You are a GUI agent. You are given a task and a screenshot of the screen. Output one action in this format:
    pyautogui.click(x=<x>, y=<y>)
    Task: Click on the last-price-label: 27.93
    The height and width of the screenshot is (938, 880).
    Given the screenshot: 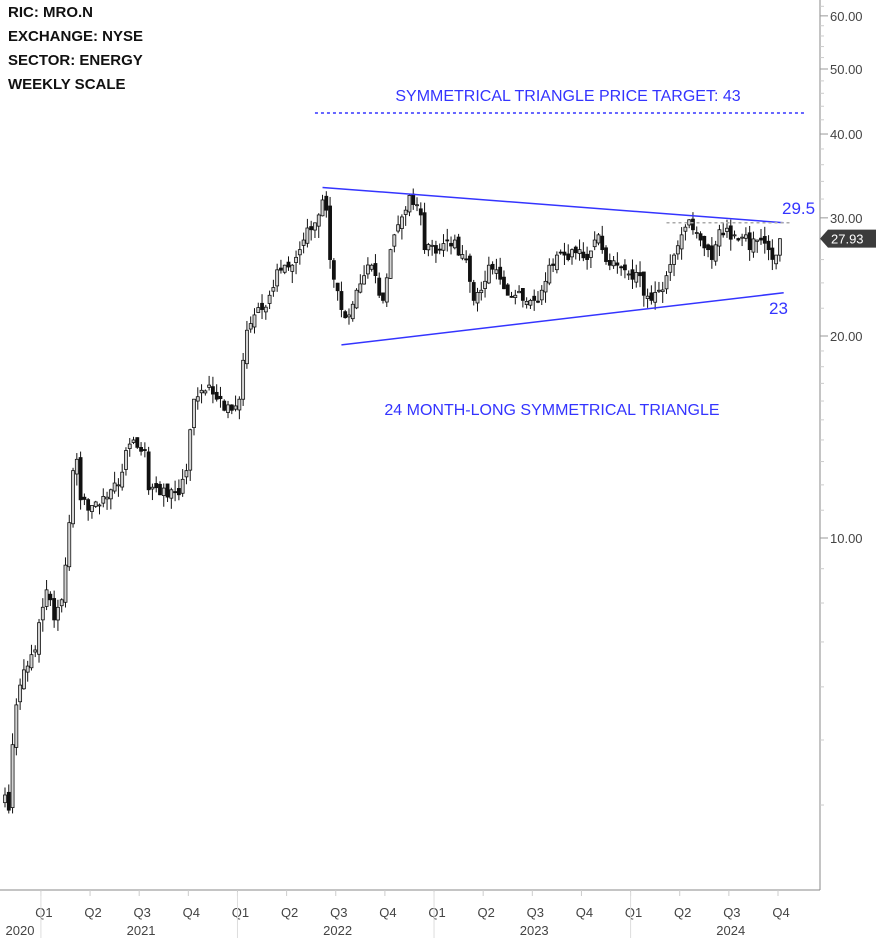 What is the action you would take?
    pyautogui.click(x=847, y=239)
    